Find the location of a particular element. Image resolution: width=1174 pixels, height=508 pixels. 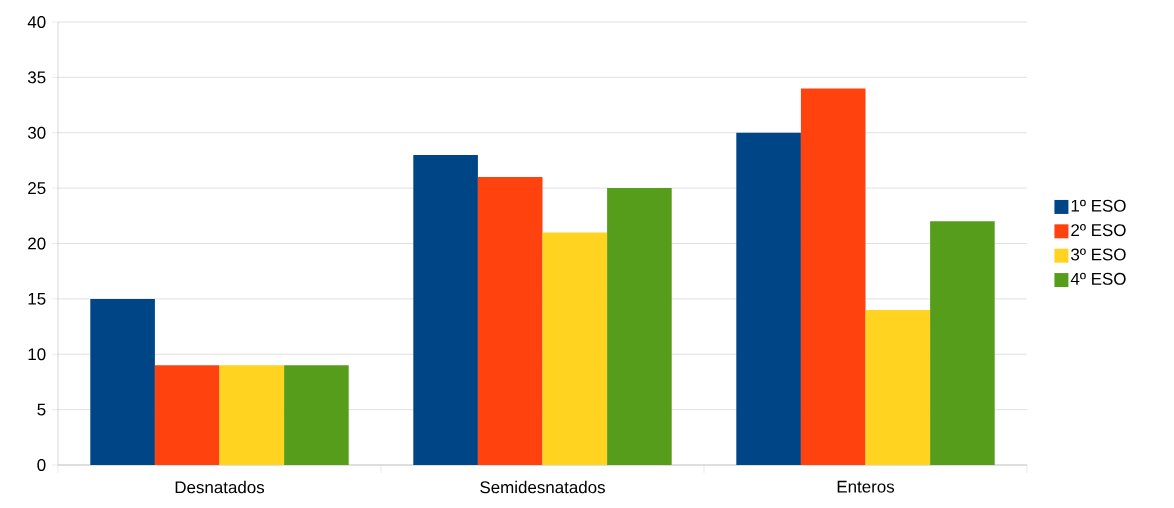

legend-label: 4º ESO is located at coordinates (1098, 278).